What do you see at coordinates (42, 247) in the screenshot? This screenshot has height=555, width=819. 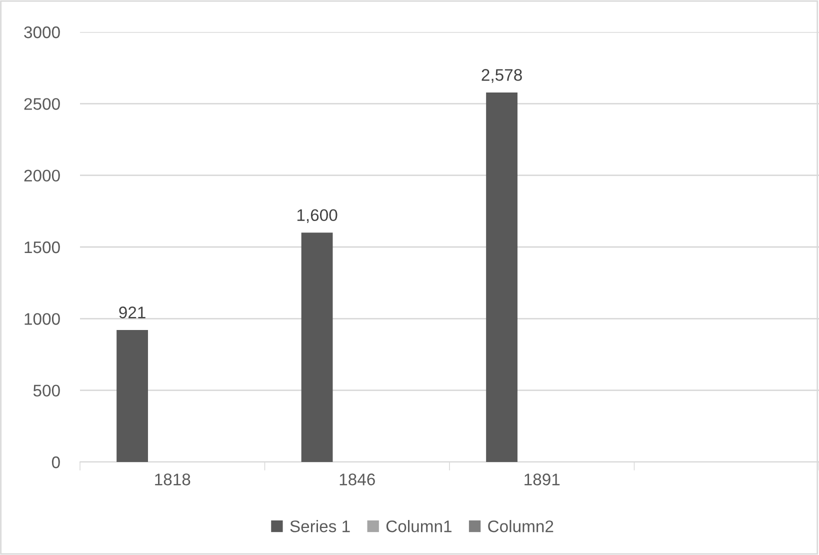 I see `y-tick-label: 1500` at bounding box center [42, 247].